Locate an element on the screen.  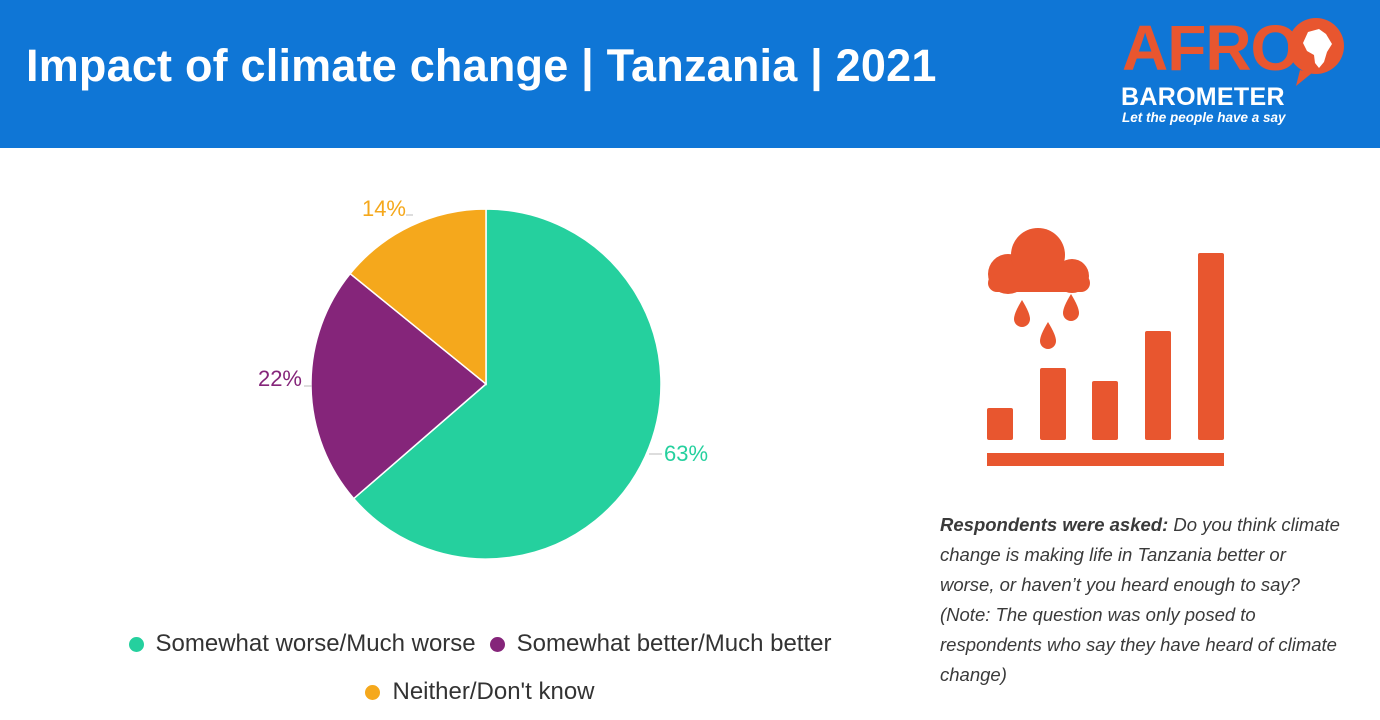
afrobarometer-logo: AFRO BAROMETER Let the people have a say is located at coordinates (1238, 71).